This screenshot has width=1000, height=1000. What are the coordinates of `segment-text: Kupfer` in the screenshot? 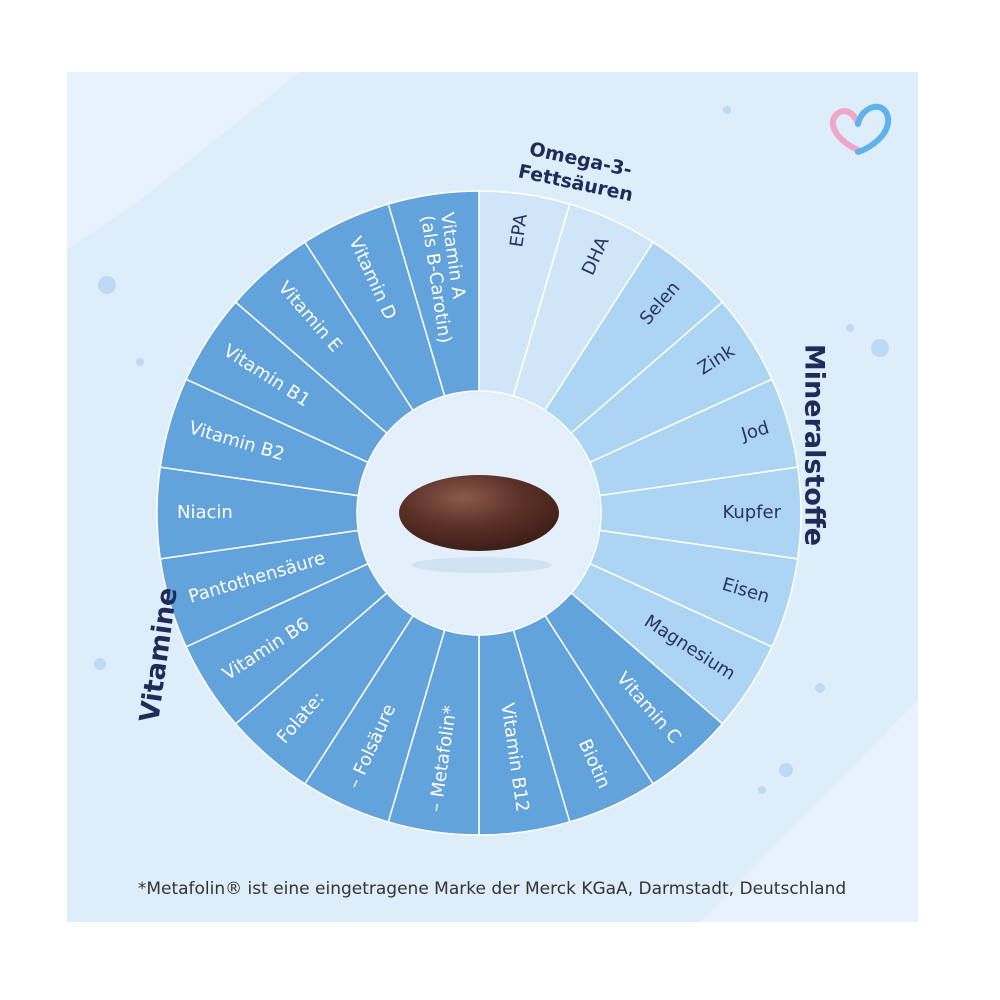 It's located at (751, 512).